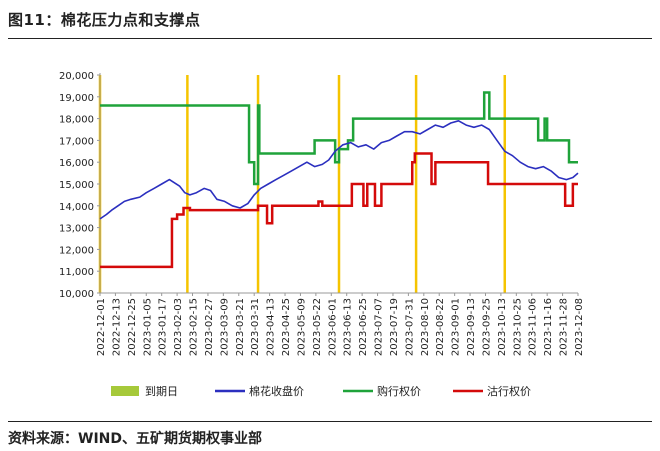 This screenshot has height=451, width=660. What do you see at coordinates (76, 250) in the screenshot?
I see `y-tick-label: 12,000` at bounding box center [76, 250].